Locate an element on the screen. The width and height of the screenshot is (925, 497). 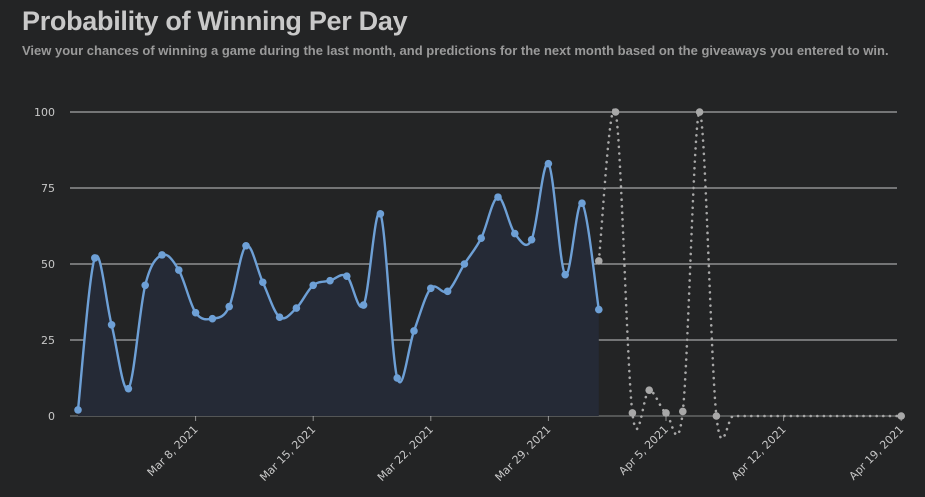
y-tick-label: 50 is located at coordinates (48, 264).